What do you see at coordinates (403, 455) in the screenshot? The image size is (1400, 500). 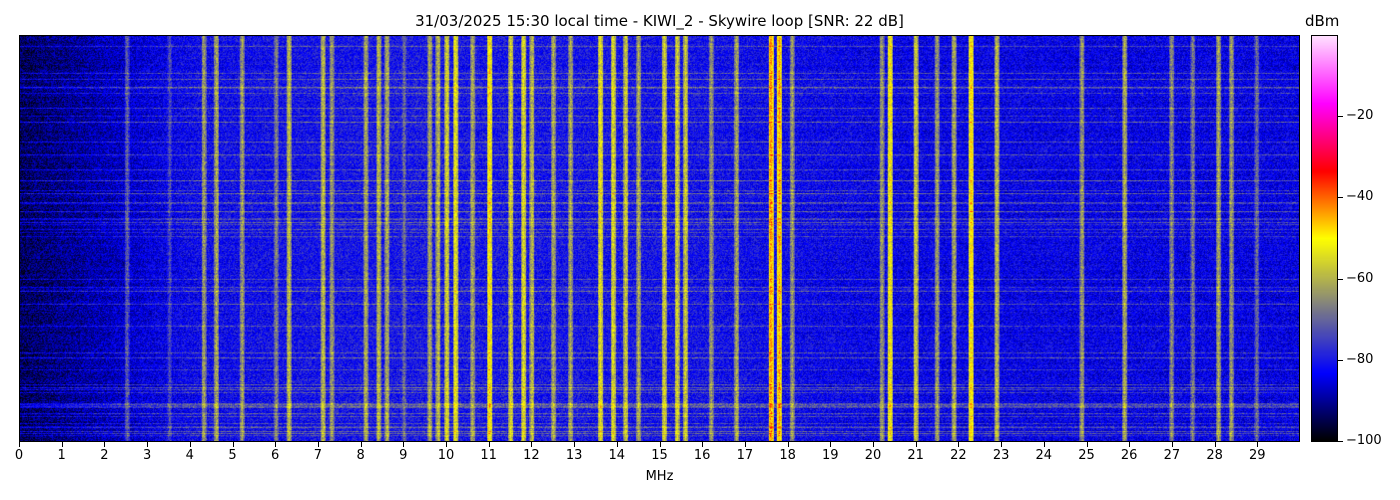 I see `x-tick-label: 9` at bounding box center [403, 455].